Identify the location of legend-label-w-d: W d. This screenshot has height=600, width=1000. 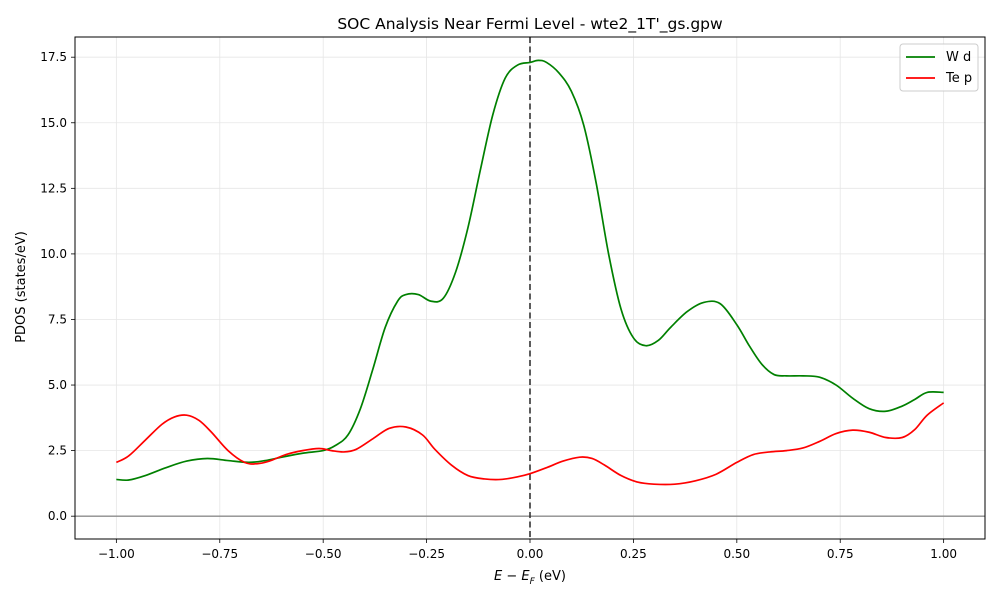
(958, 57).